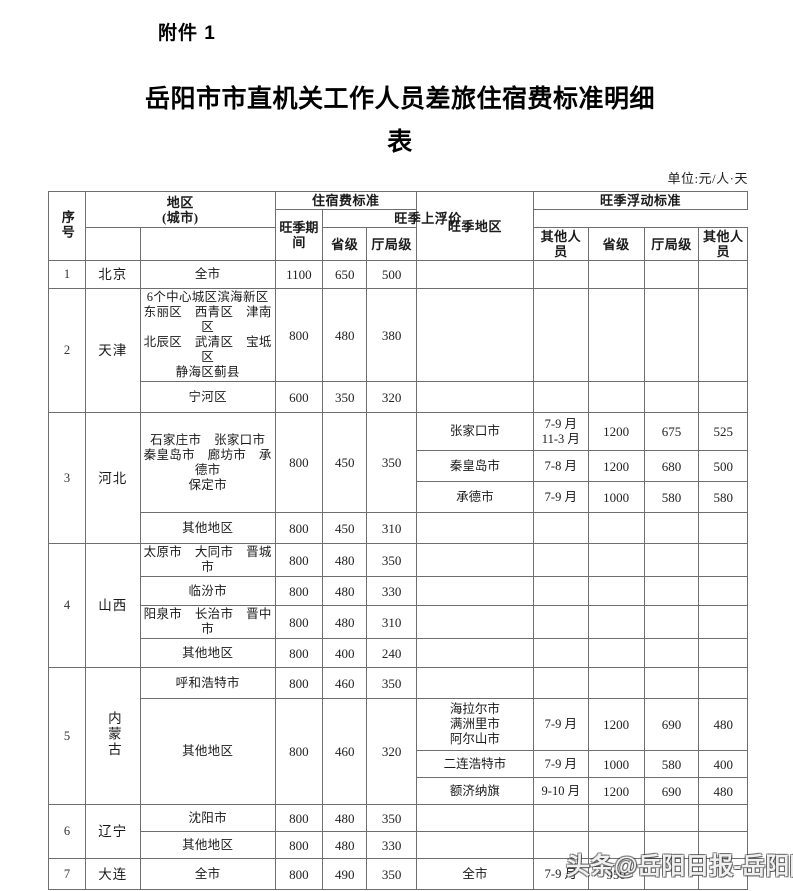 This screenshot has height=891, width=793. Describe the element at coordinates (299, 274) in the screenshot. I see `cell-level-province: 1100` at that location.